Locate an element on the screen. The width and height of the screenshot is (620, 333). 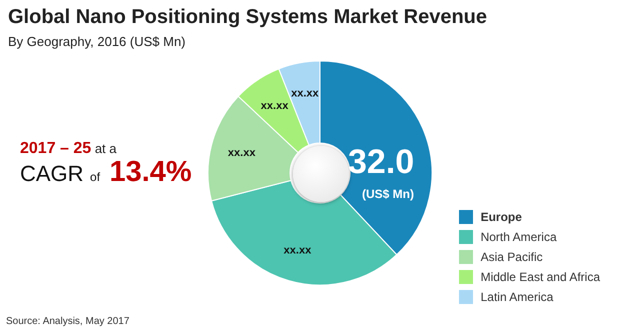
legend-label: Europe is located at coordinates (501, 217).